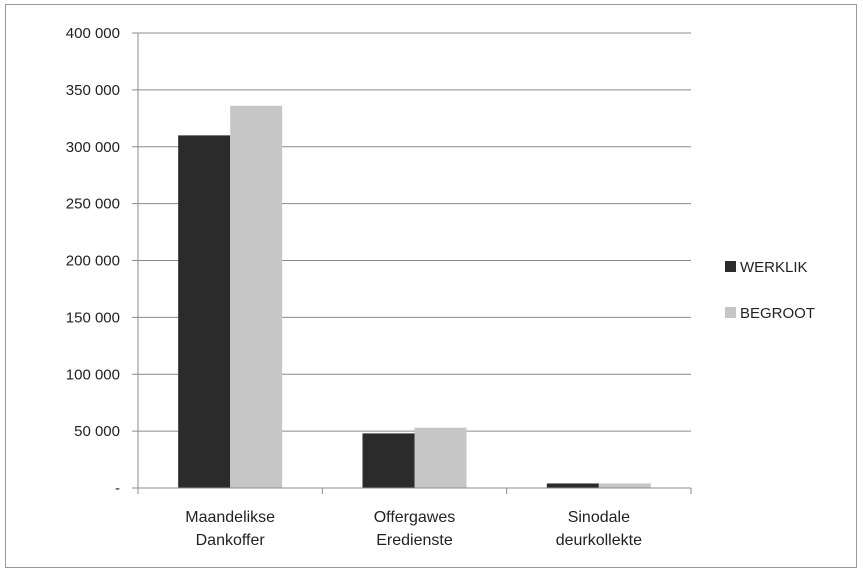  Describe the element at coordinates (777, 313) in the screenshot. I see `legend-label-begroot: BEGROOT` at that location.